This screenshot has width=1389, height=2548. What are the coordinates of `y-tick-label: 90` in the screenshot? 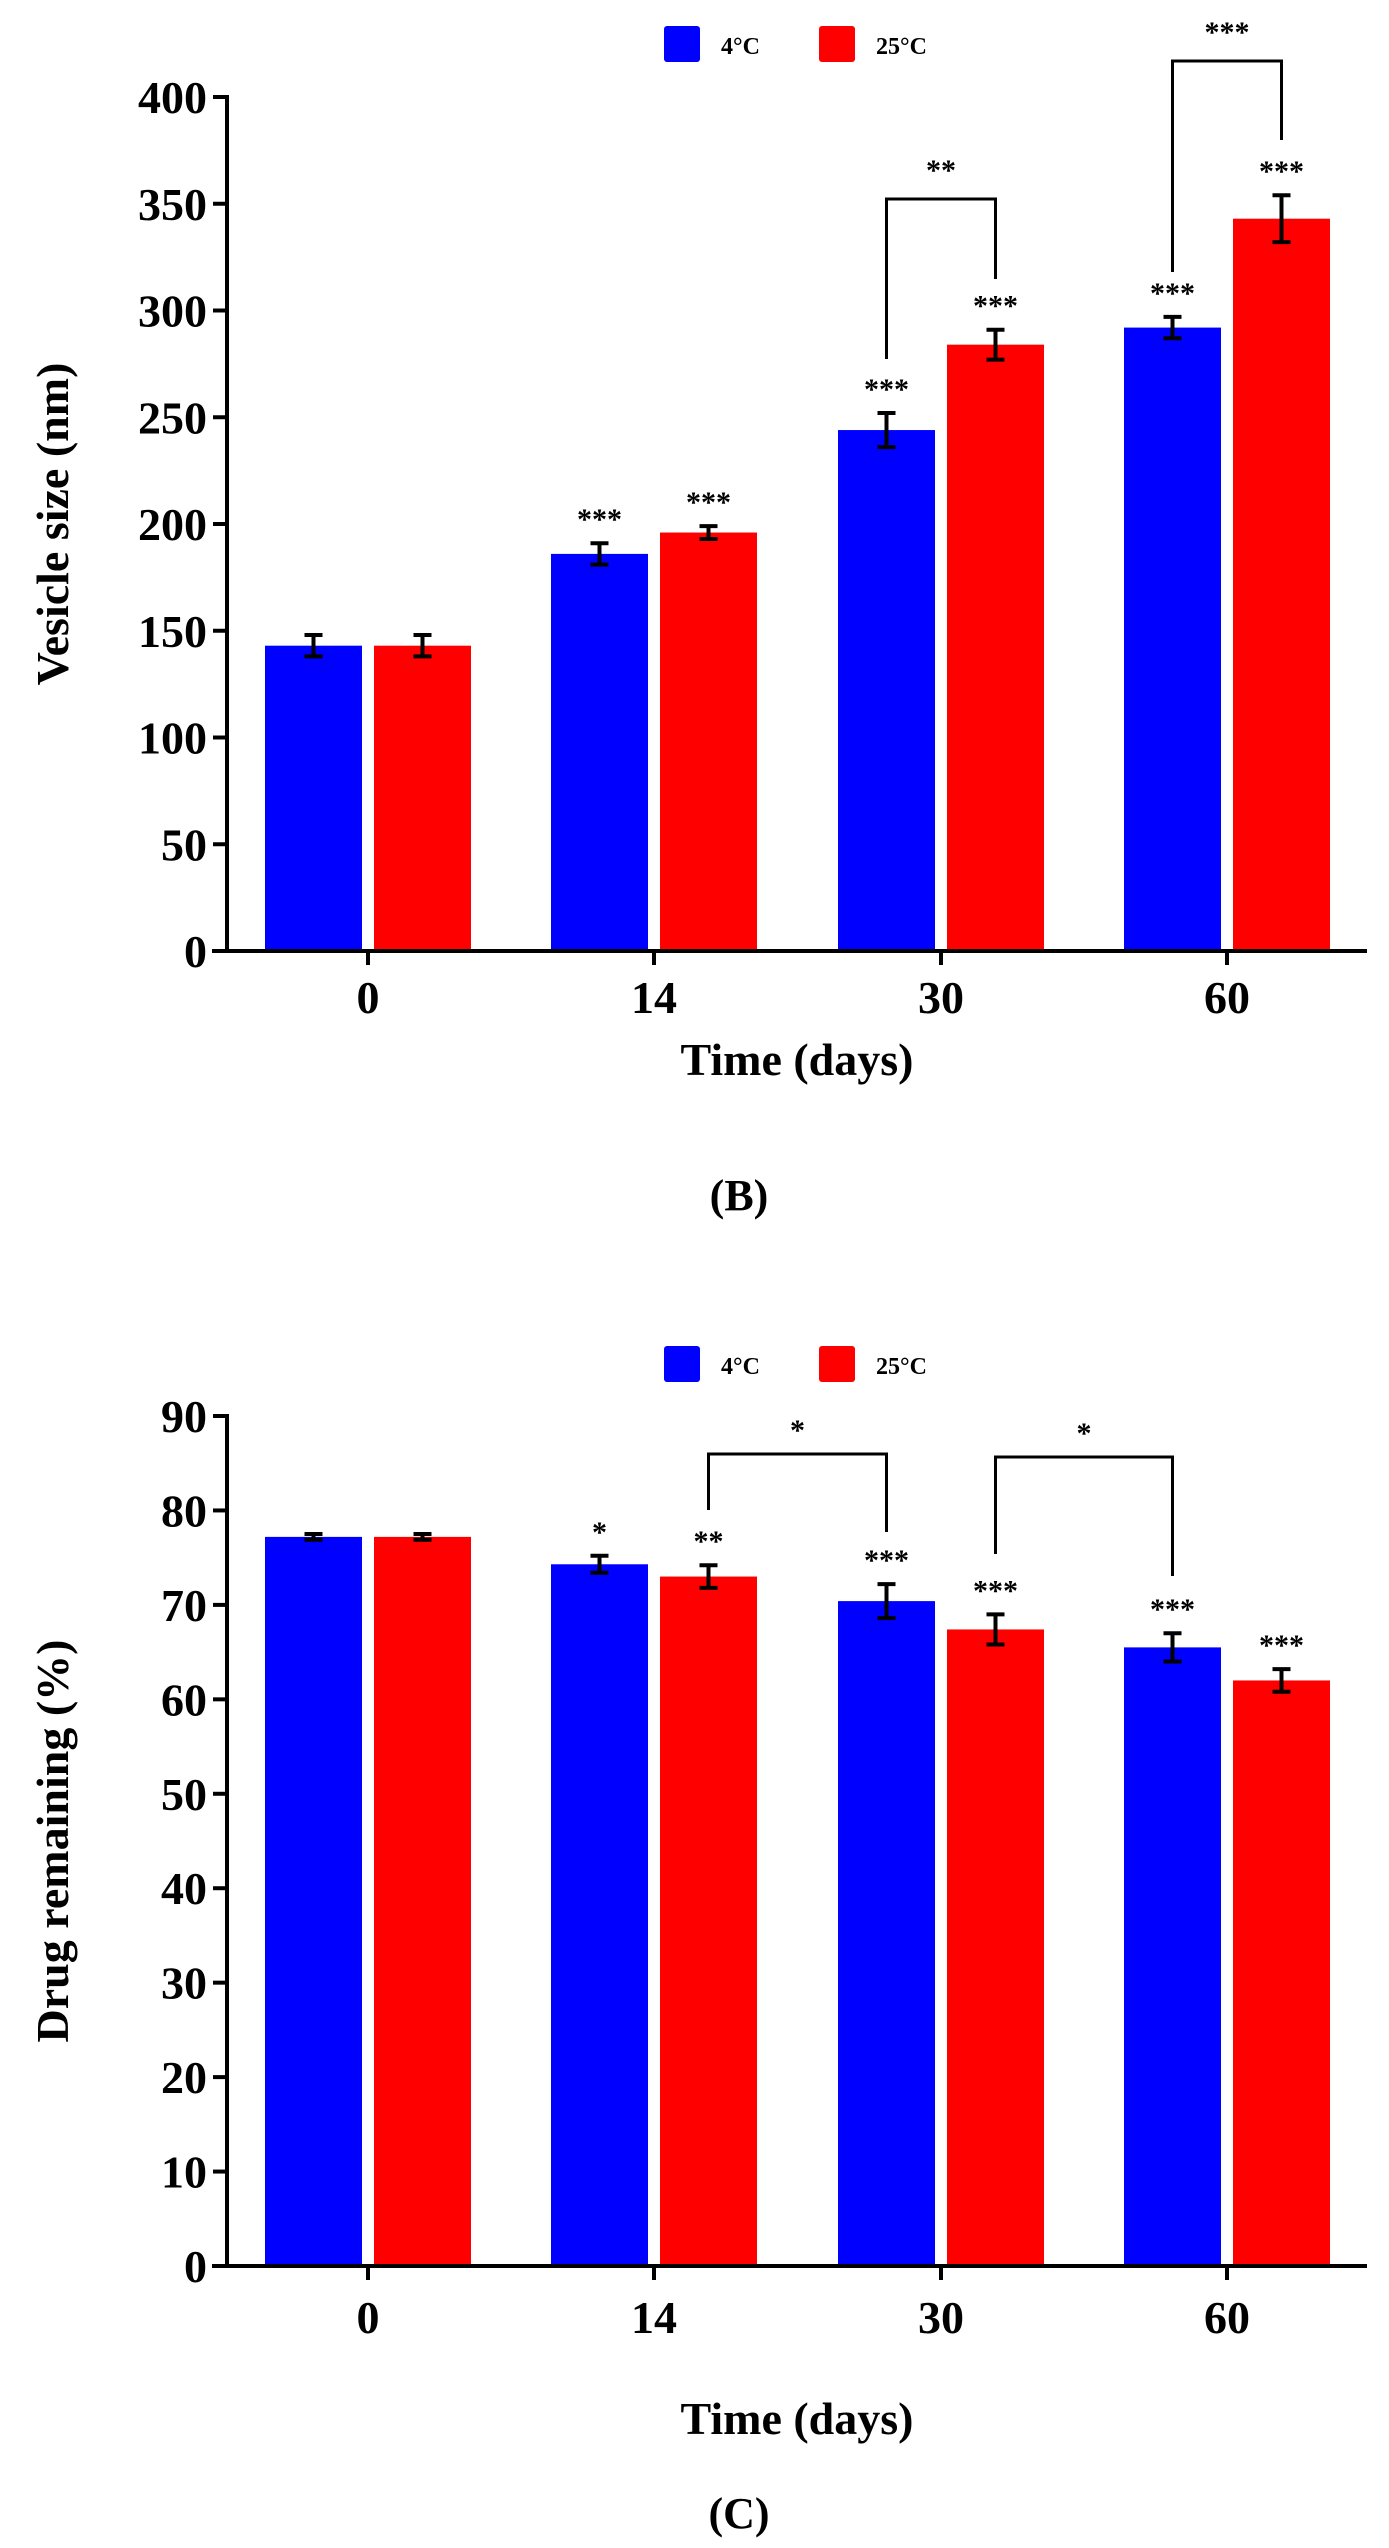 It's located at (184, 1416).